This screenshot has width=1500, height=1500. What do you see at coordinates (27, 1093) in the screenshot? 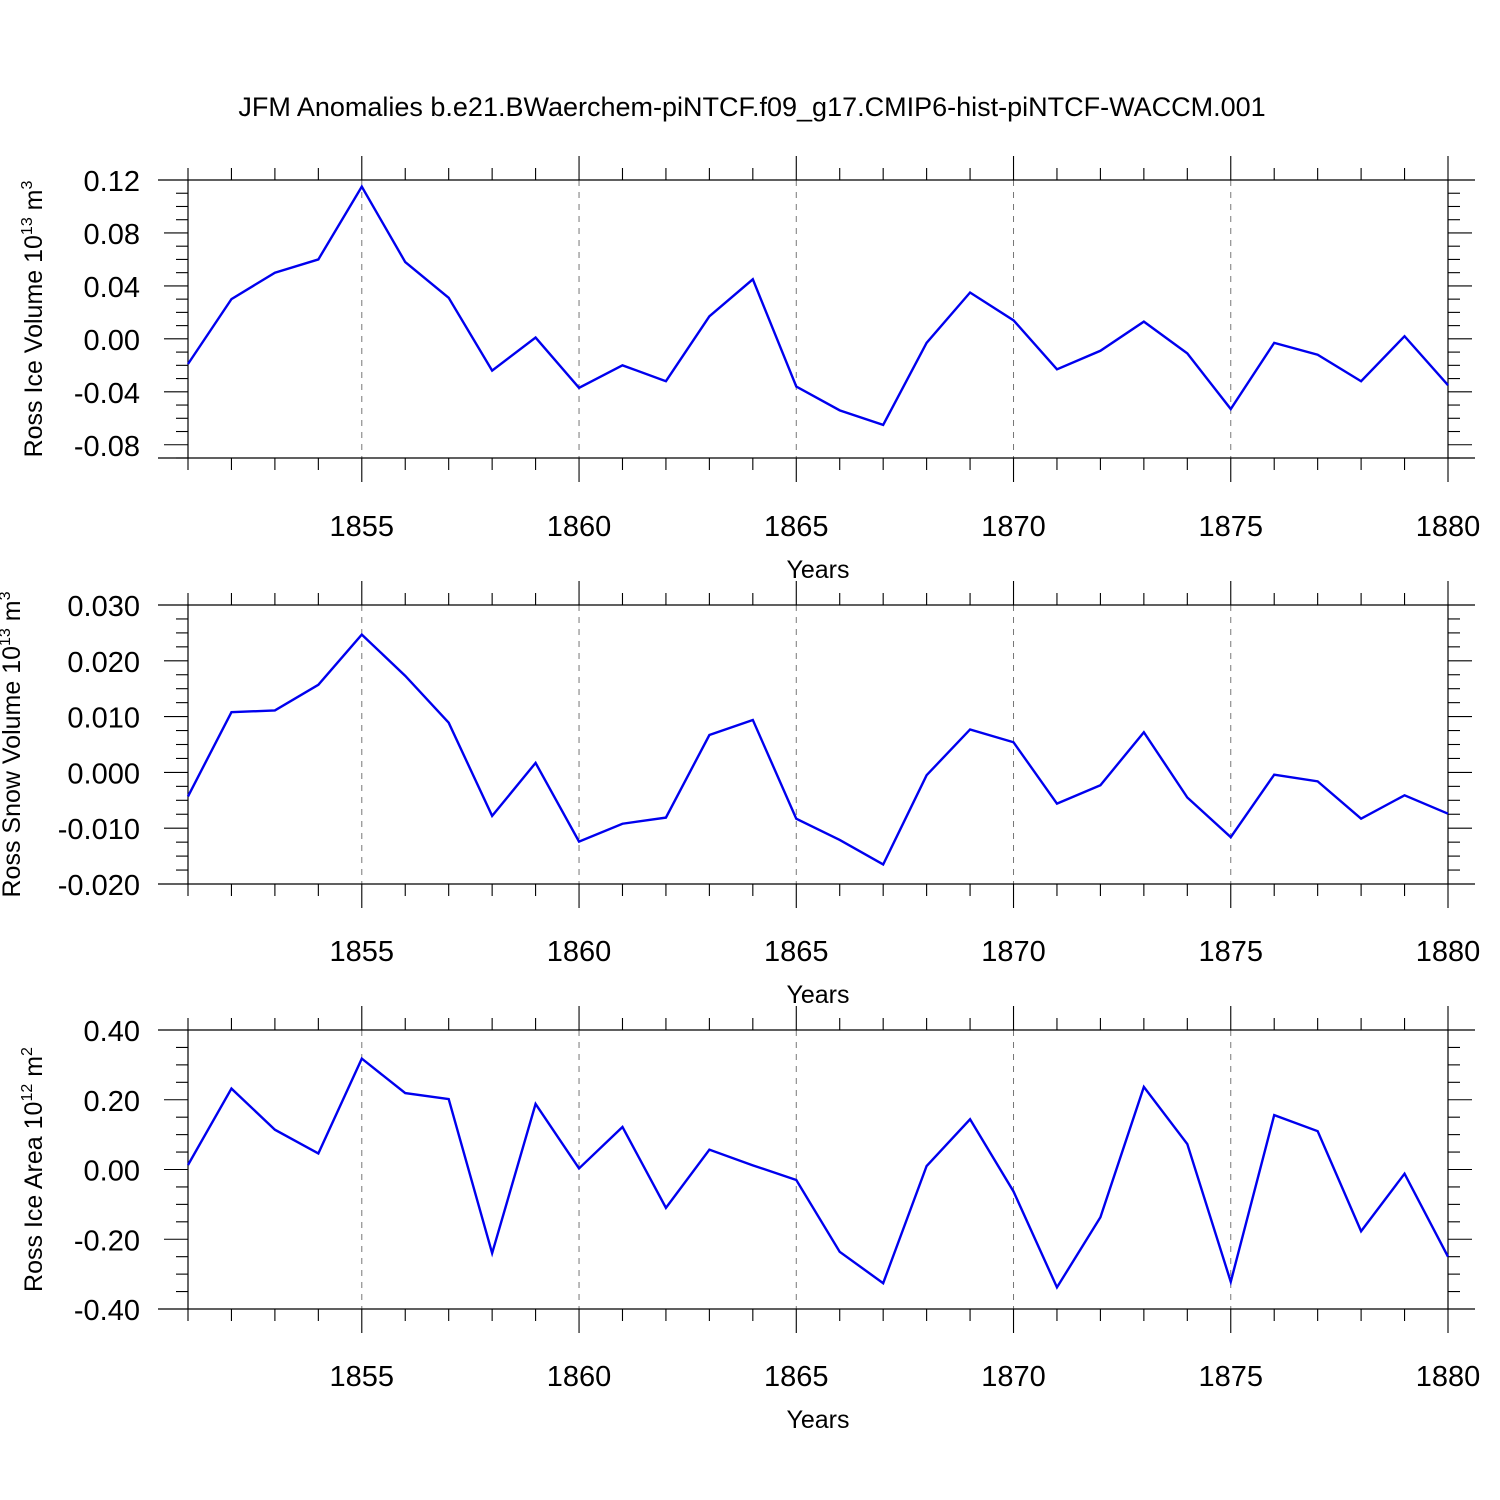
I see `y-axis-label-part: 12` at bounding box center [27, 1093].